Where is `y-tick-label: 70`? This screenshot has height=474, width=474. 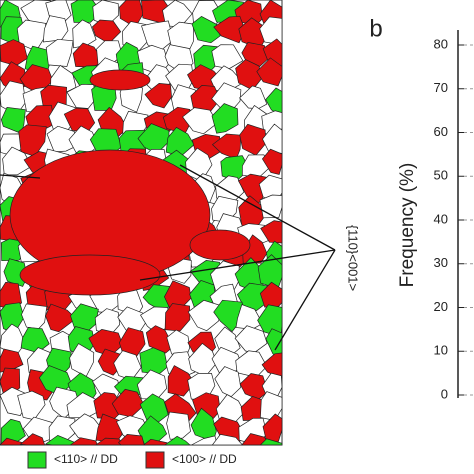
y-tick-label: 70 is located at coordinates (441, 87).